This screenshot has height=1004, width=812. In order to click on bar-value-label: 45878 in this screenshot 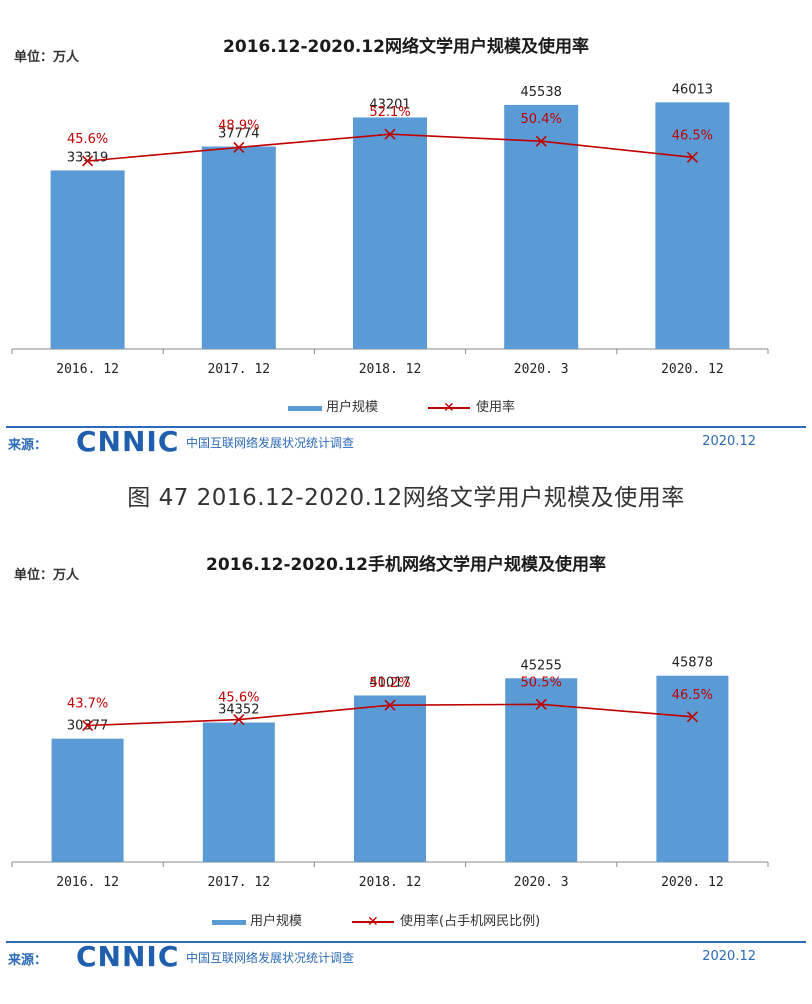, I will do `click(692, 663)`.